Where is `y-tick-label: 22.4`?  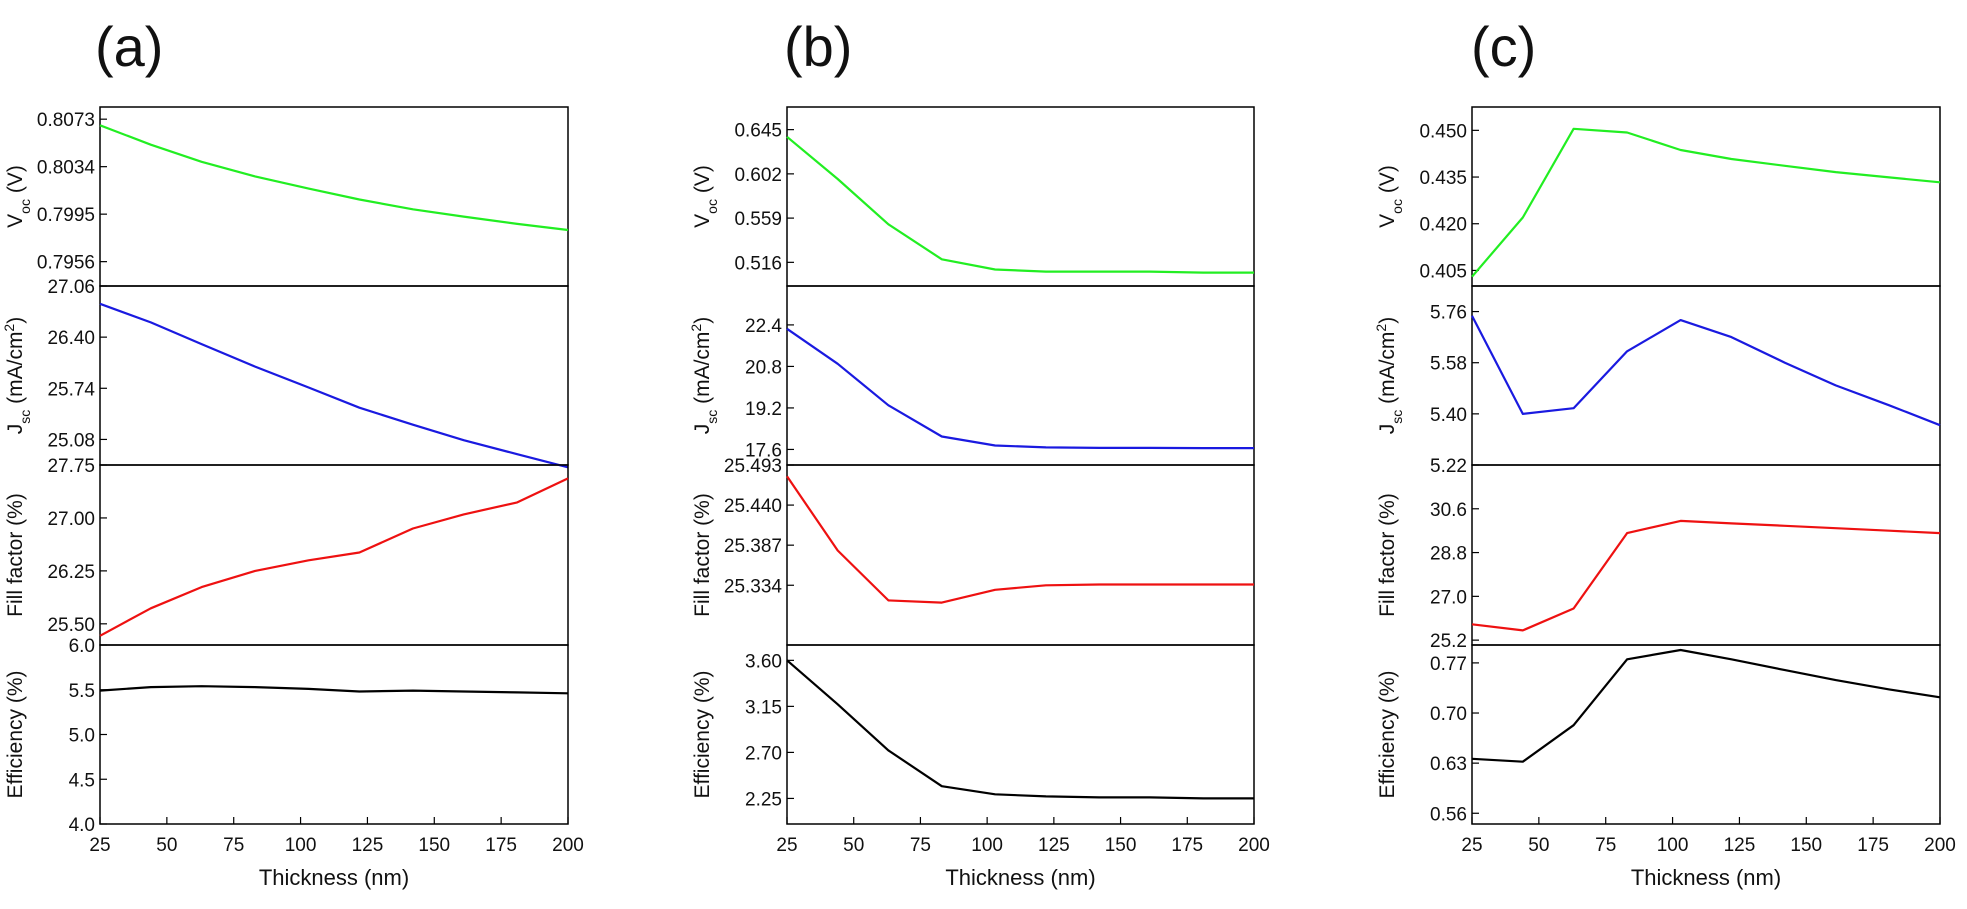 y-tick-label: 22.4 is located at coordinates (763, 326).